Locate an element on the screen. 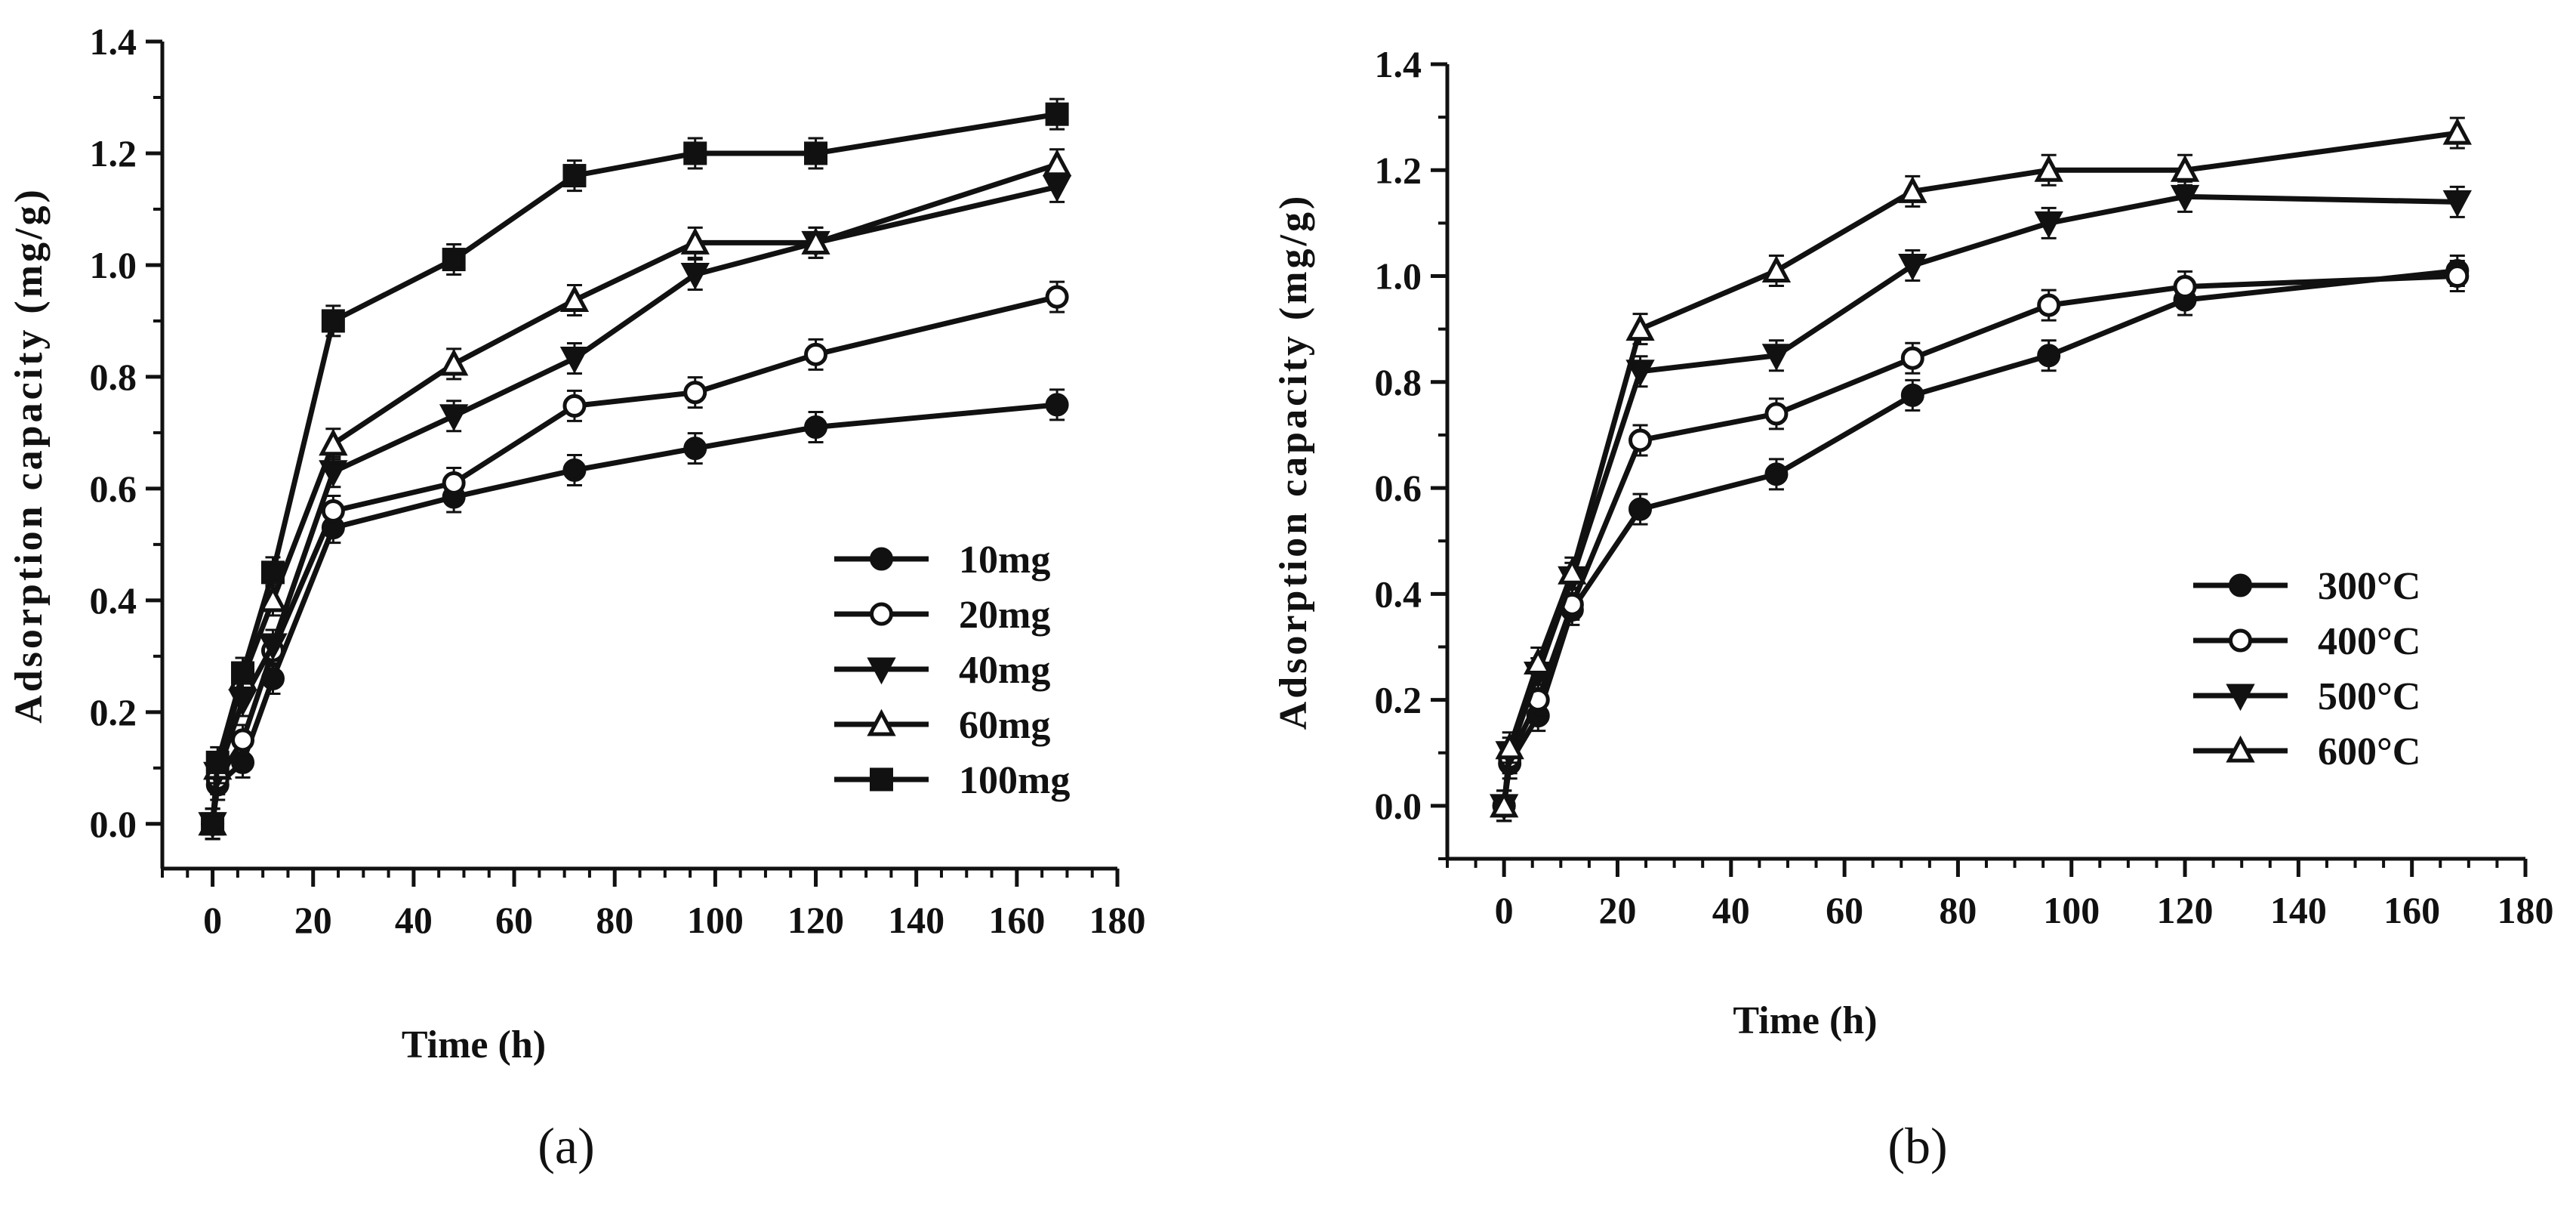 The image size is (2576, 1213). panel-b-x-tick-label: 40 is located at coordinates (1731, 910).